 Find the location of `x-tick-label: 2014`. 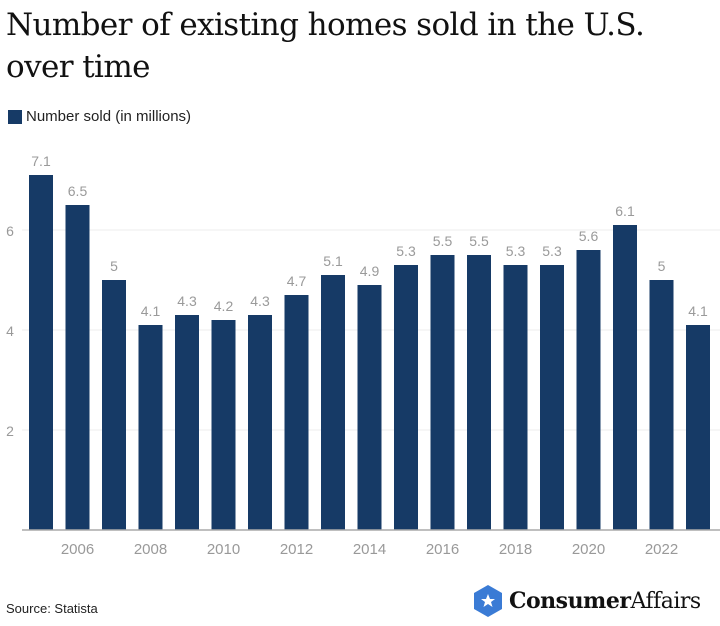

x-tick-label: 2014 is located at coordinates (369, 549).